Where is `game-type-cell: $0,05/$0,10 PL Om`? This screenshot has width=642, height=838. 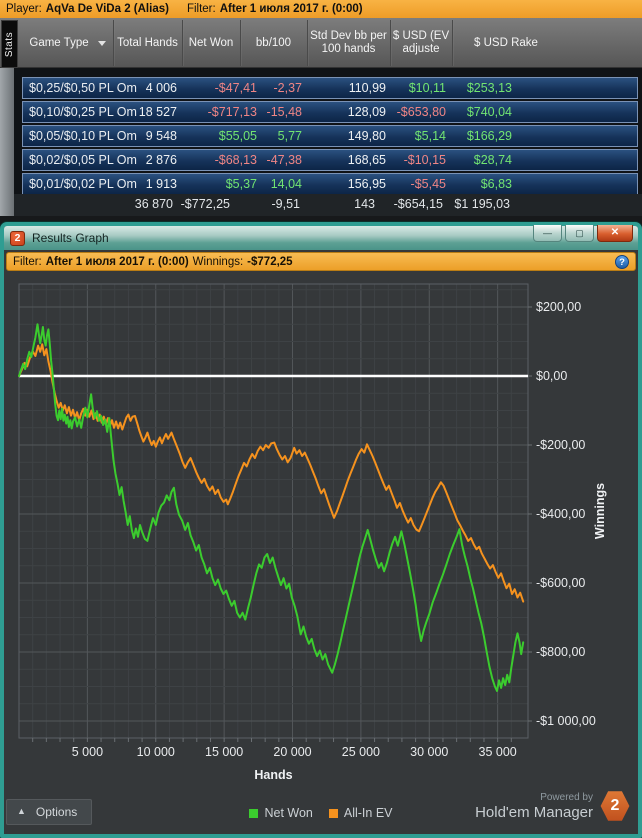
game-type-cell: $0,05/$0,10 PL Om is located at coordinates (83, 136).